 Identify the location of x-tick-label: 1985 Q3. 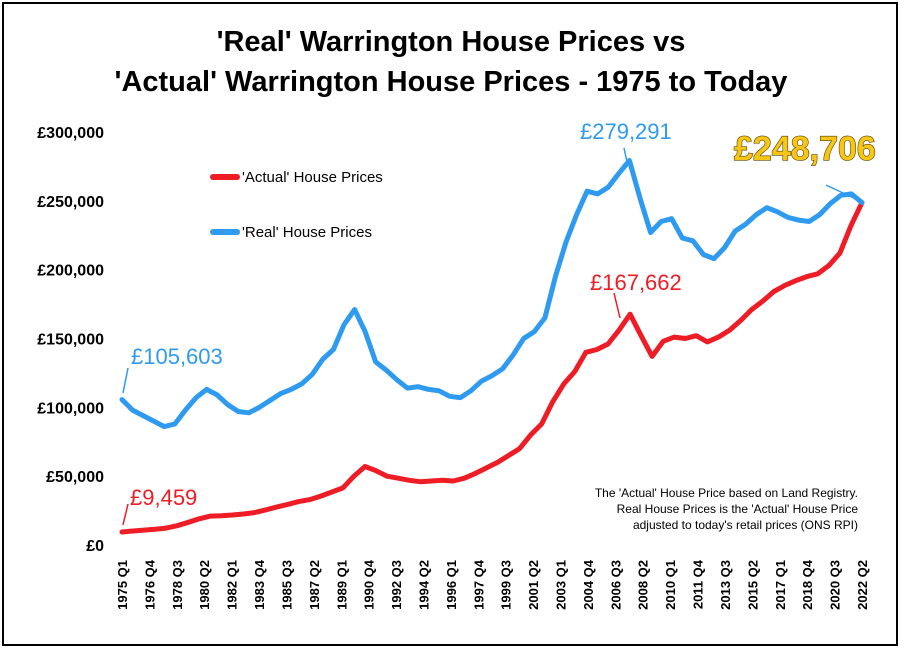
(286, 585).